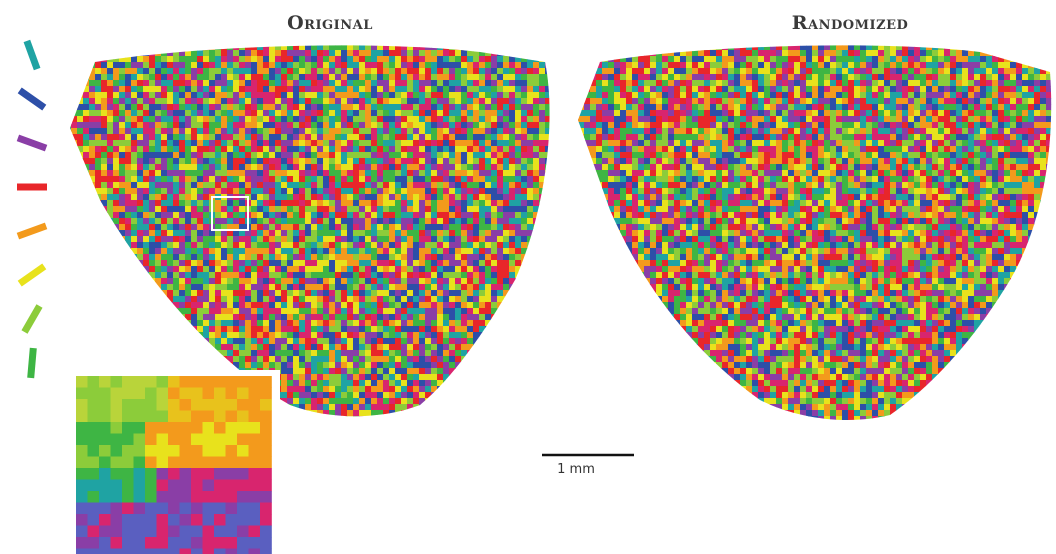 The height and width of the screenshot is (554, 1056). I want to click on zoom-inset, so click(175, 462).